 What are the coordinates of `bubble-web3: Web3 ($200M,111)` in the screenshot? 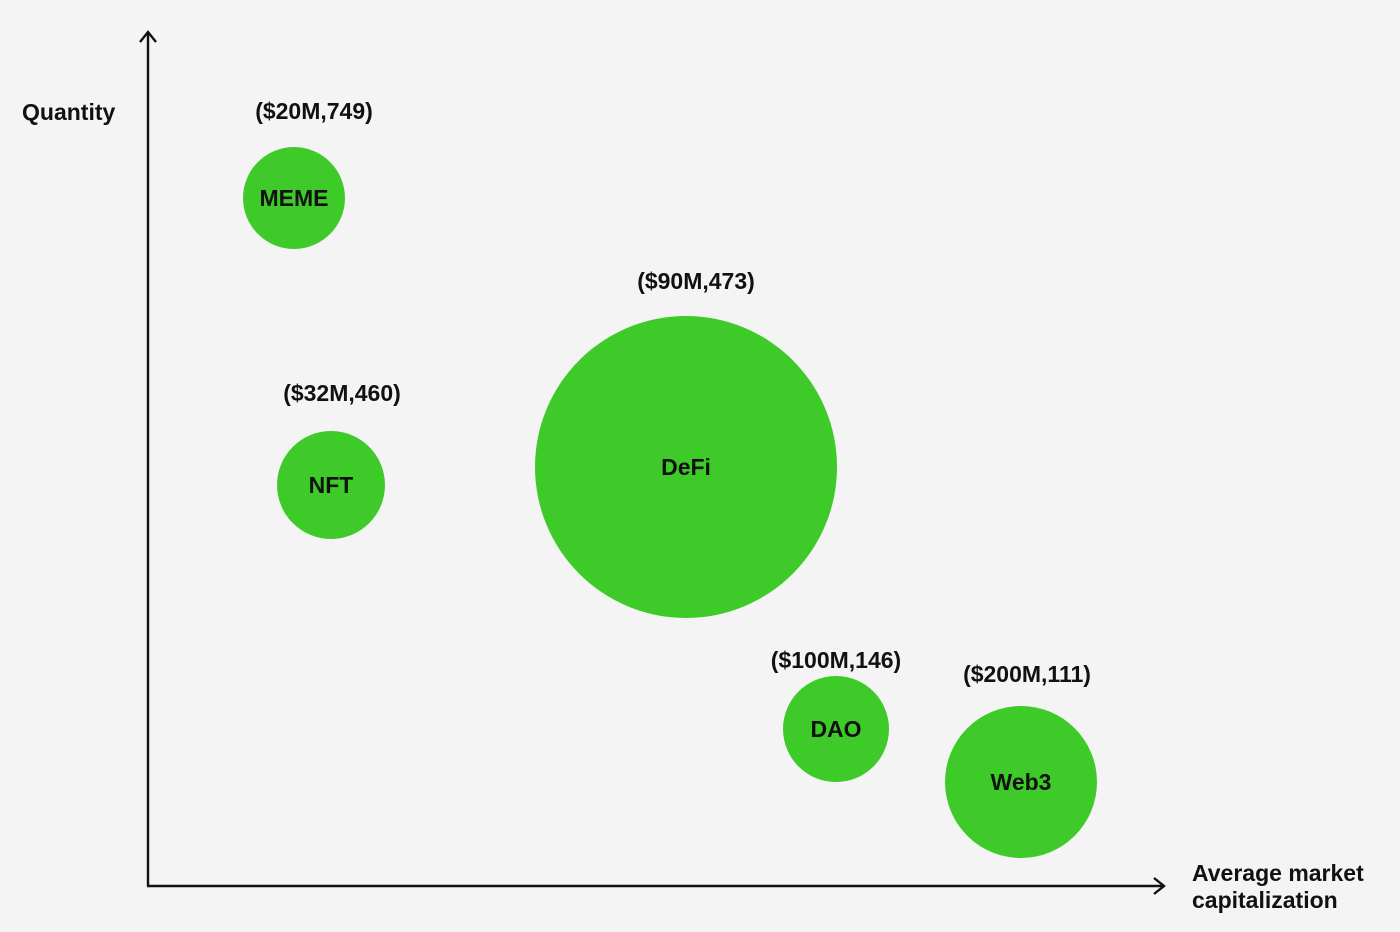 It's located at (1021, 759).